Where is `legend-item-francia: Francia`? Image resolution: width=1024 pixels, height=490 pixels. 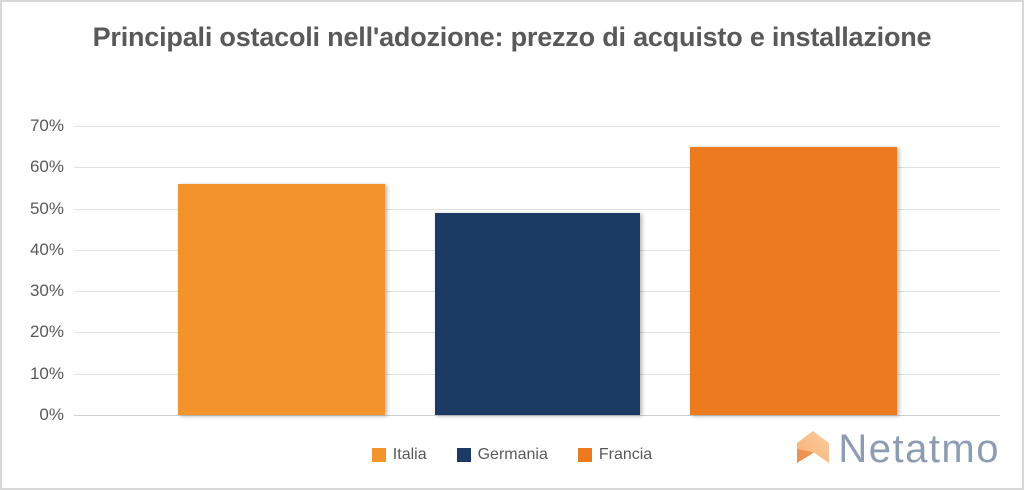 legend-item-francia: Francia is located at coordinates (615, 455).